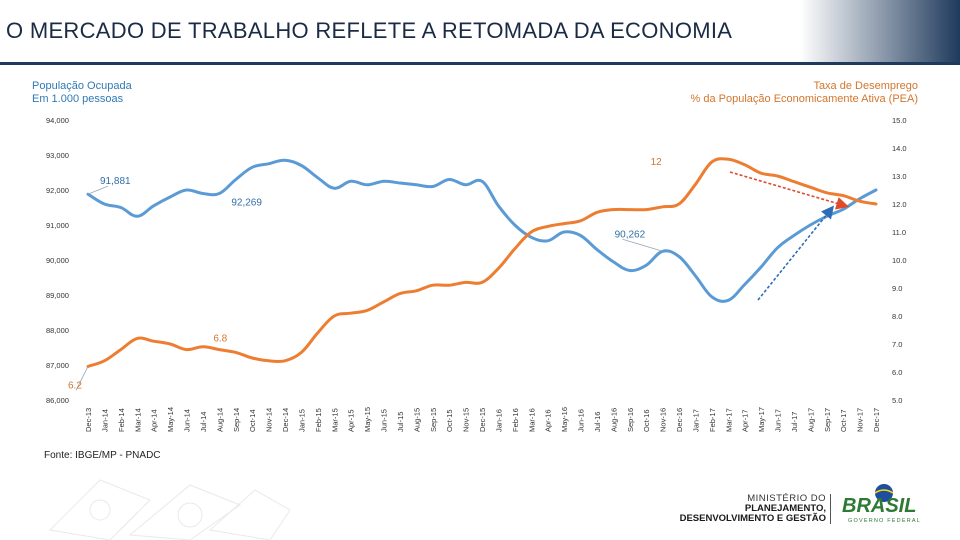 This screenshot has height=540, width=960. I want to click on money-watermark-decoration, so click(169, 509).